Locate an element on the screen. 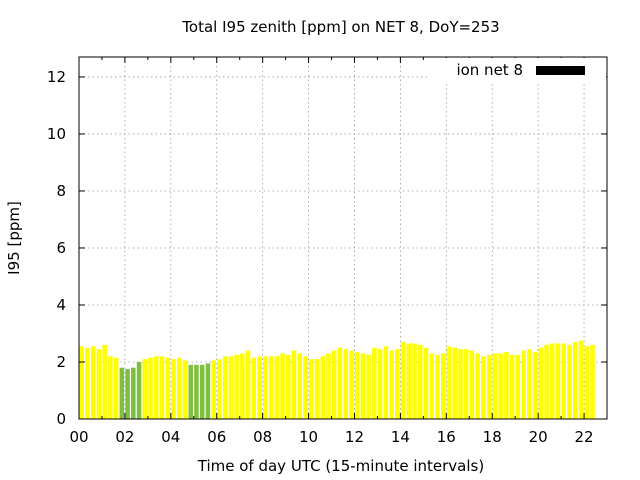  y-axis-label: I95 [ppm] is located at coordinates (14, 238).